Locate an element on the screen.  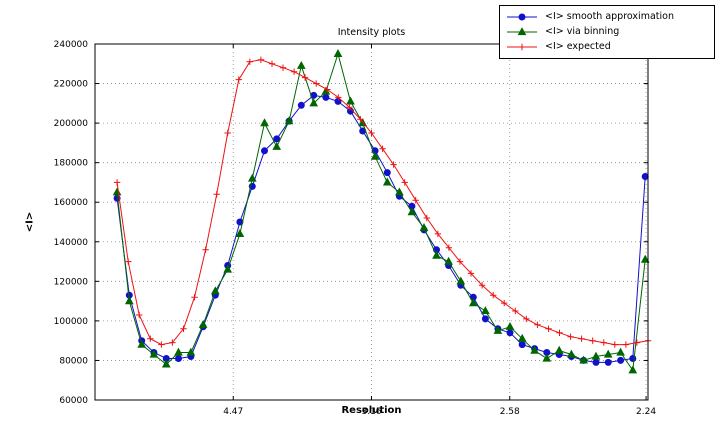
legend-sample-expected-icon is located at coordinates (522, 46).